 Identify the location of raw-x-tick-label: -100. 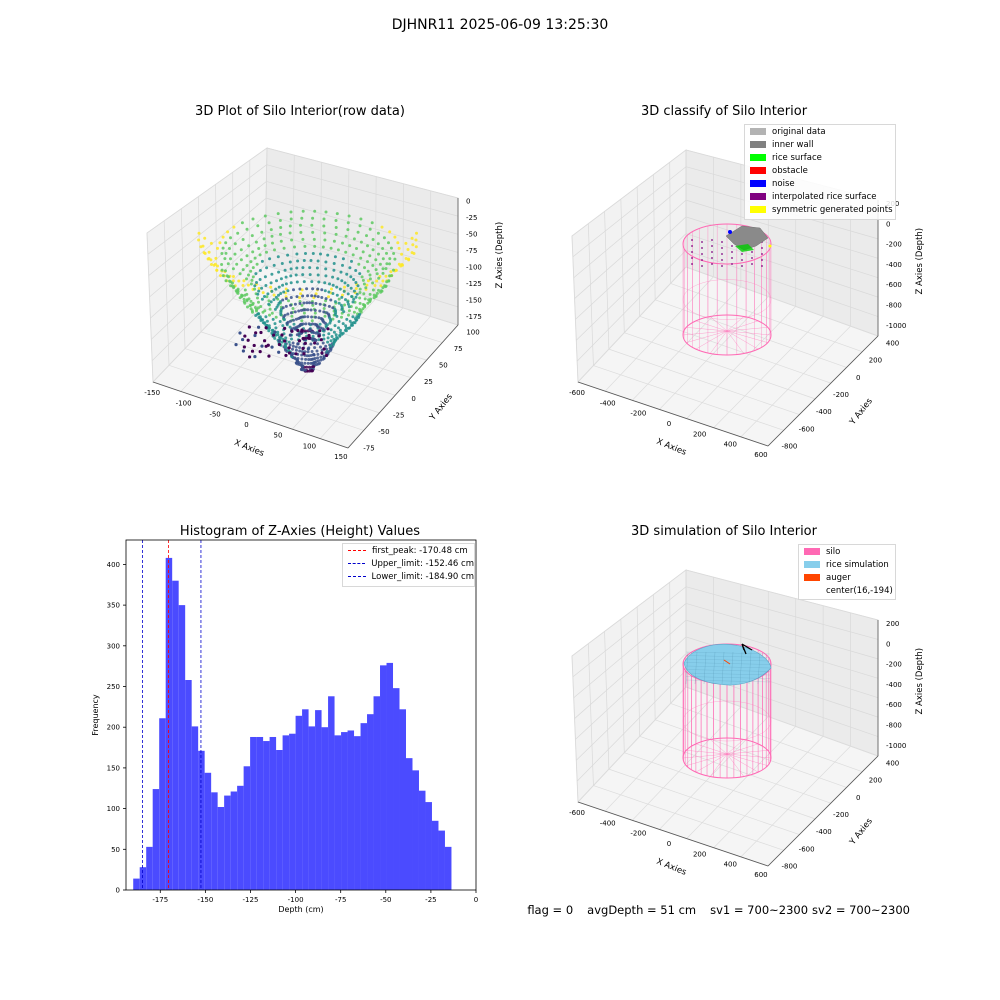
(184, 404).